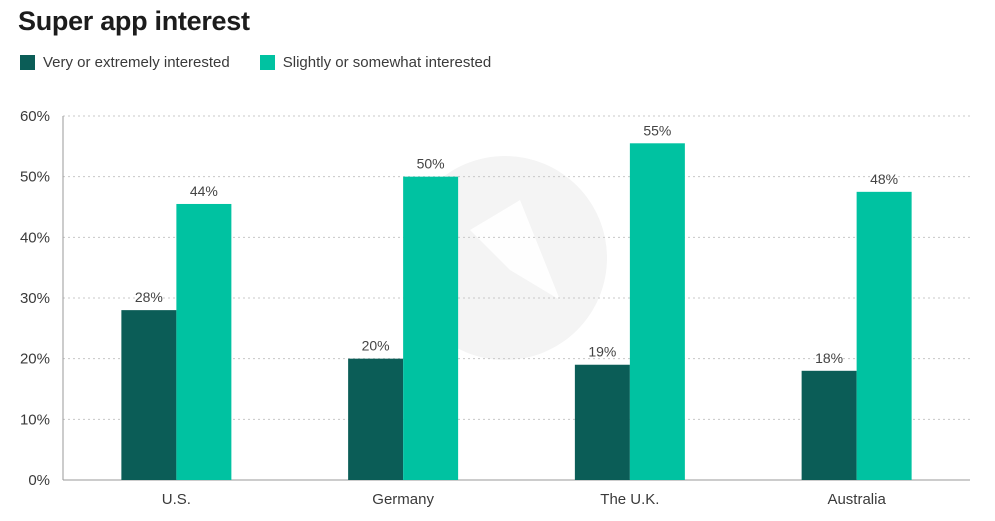  I want to click on y-tick-label: 50%, so click(35, 177).